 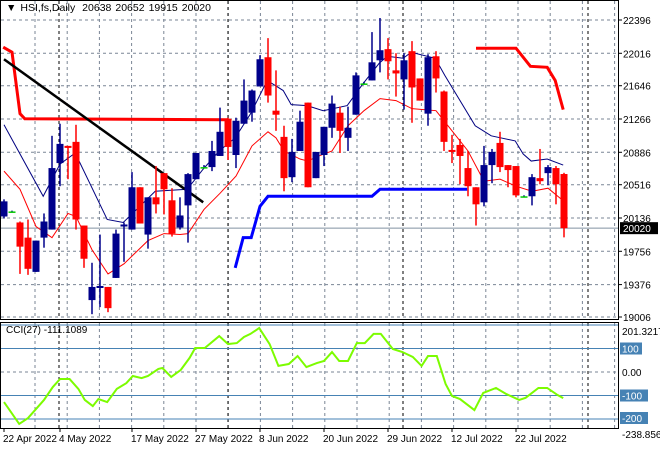 What do you see at coordinates (637, 252) in the screenshot?
I see `price-axis-label: 19756` at bounding box center [637, 252].